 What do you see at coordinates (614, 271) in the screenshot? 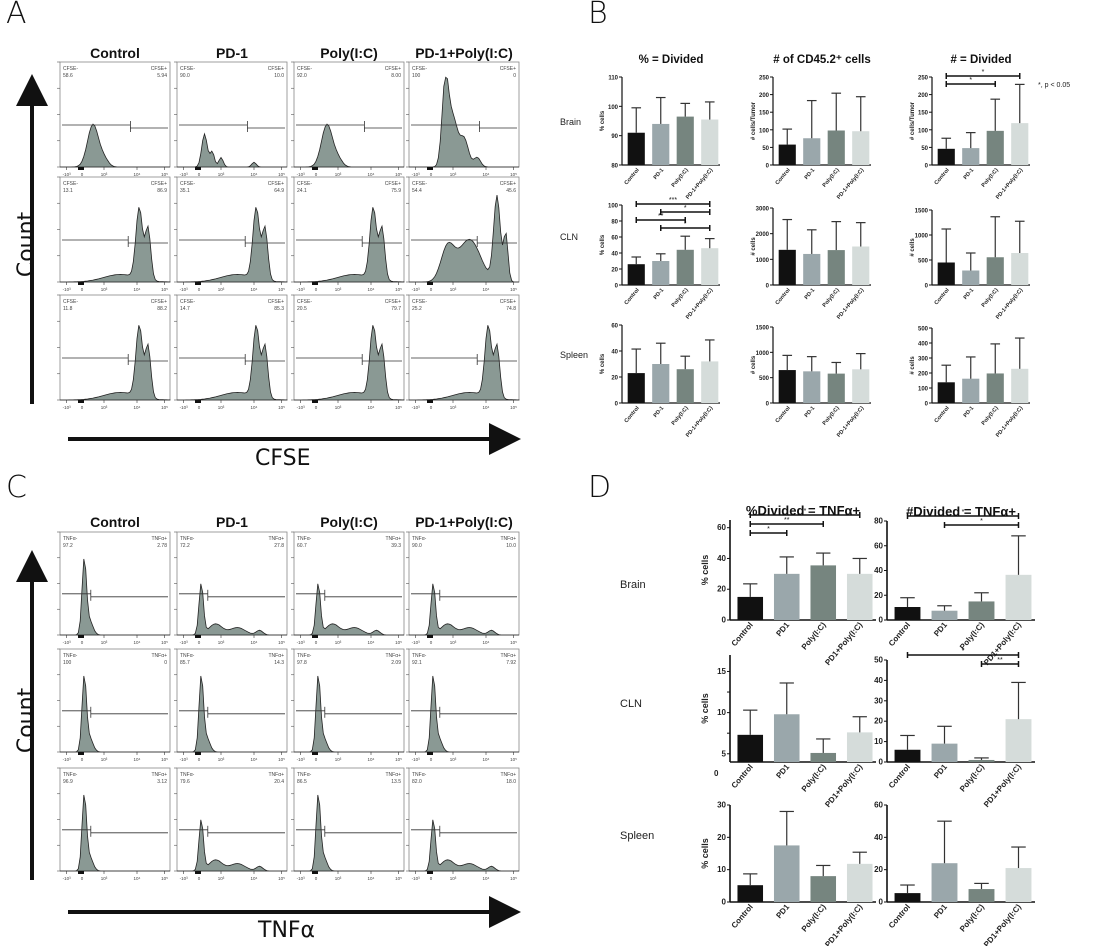
I see `y-tick-label: 20` at bounding box center [614, 271].